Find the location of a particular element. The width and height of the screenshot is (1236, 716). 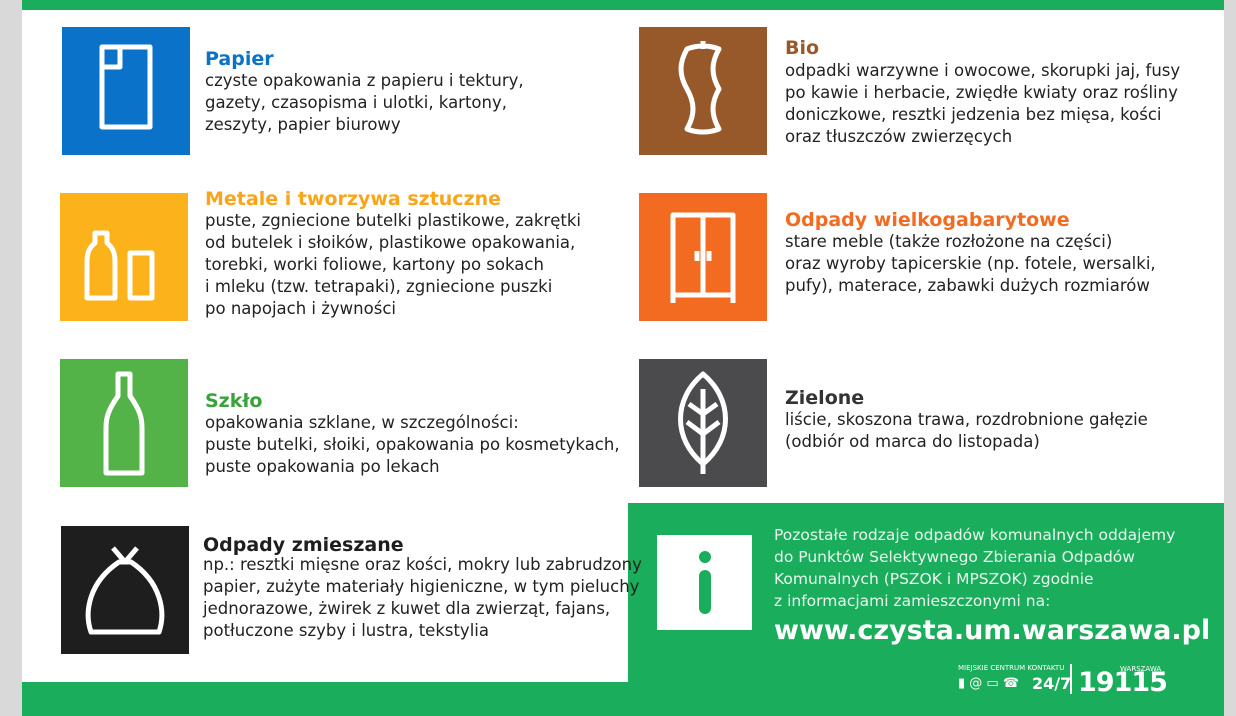

category-line: gazety, czasopisma i ulotki, kartony, is located at coordinates (356, 102).